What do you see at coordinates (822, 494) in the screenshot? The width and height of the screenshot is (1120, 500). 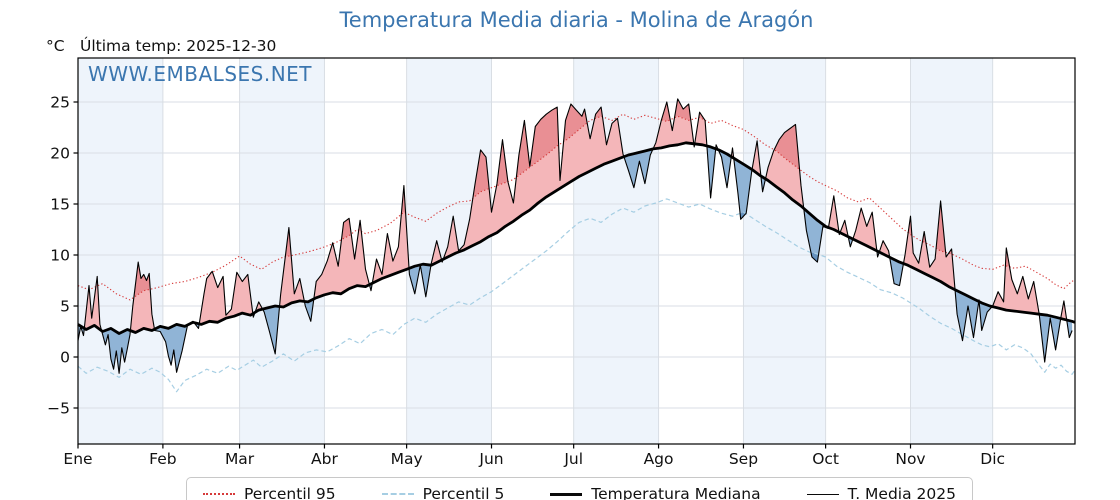 I see `t-media-2025-line-icon` at bounding box center [822, 494].